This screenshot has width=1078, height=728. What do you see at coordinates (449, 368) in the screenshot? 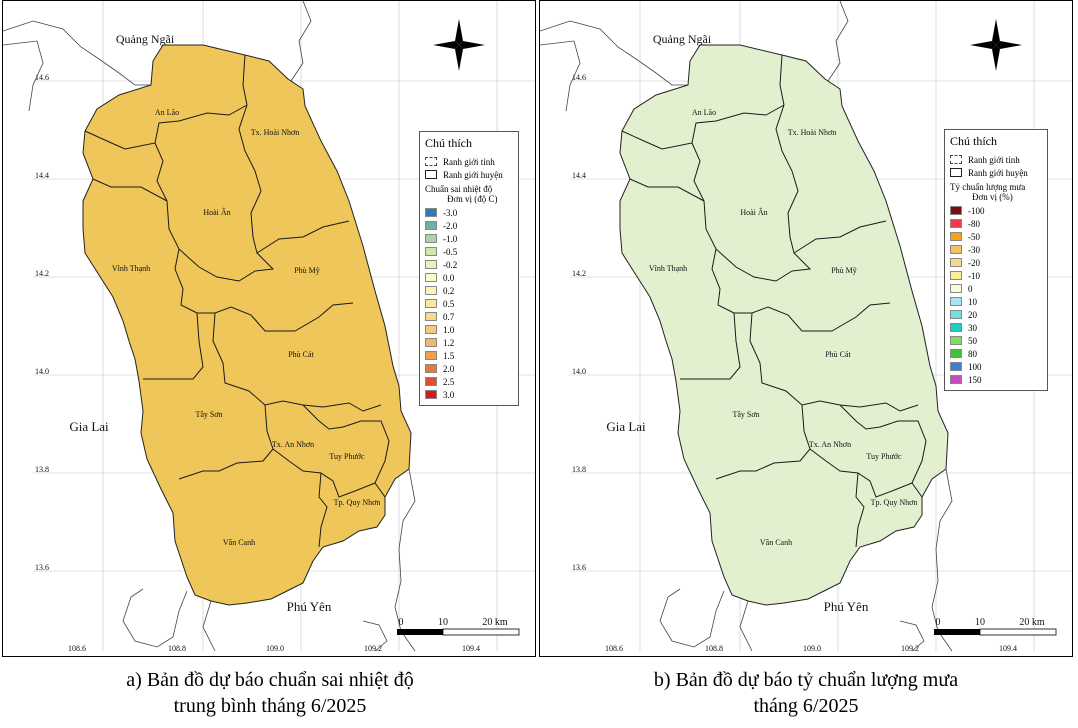
I see `legend-item-label: 2.0` at bounding box center [449, 368].